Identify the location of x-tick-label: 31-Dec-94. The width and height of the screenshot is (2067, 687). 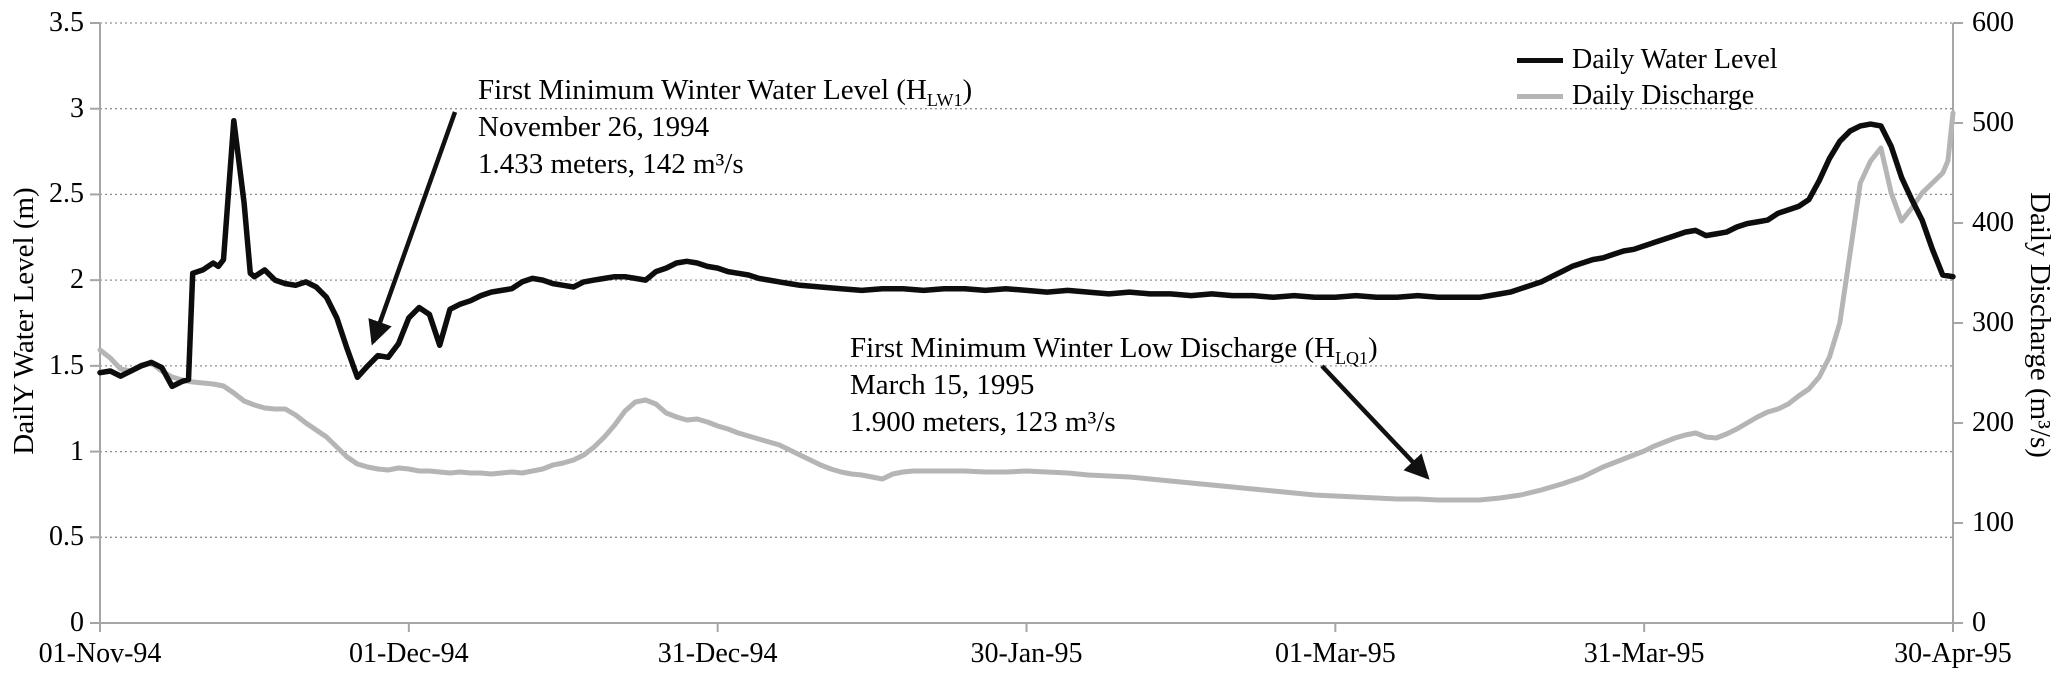
(717, 653).